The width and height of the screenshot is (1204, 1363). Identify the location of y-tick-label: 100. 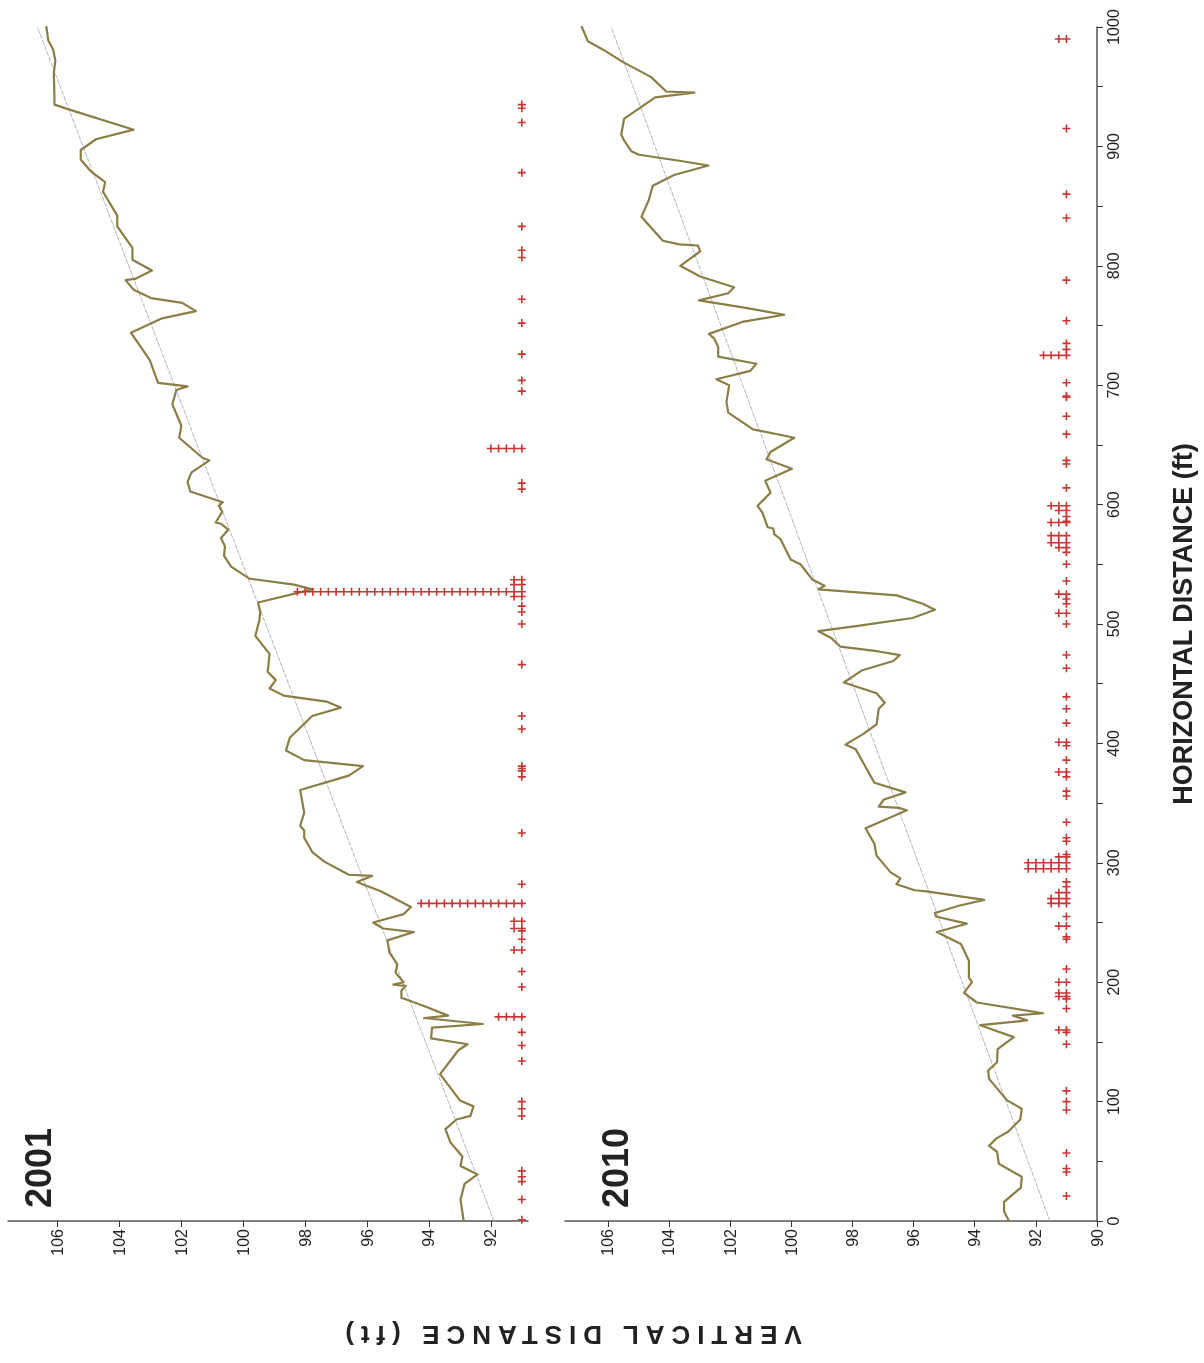
(1113, 1101).